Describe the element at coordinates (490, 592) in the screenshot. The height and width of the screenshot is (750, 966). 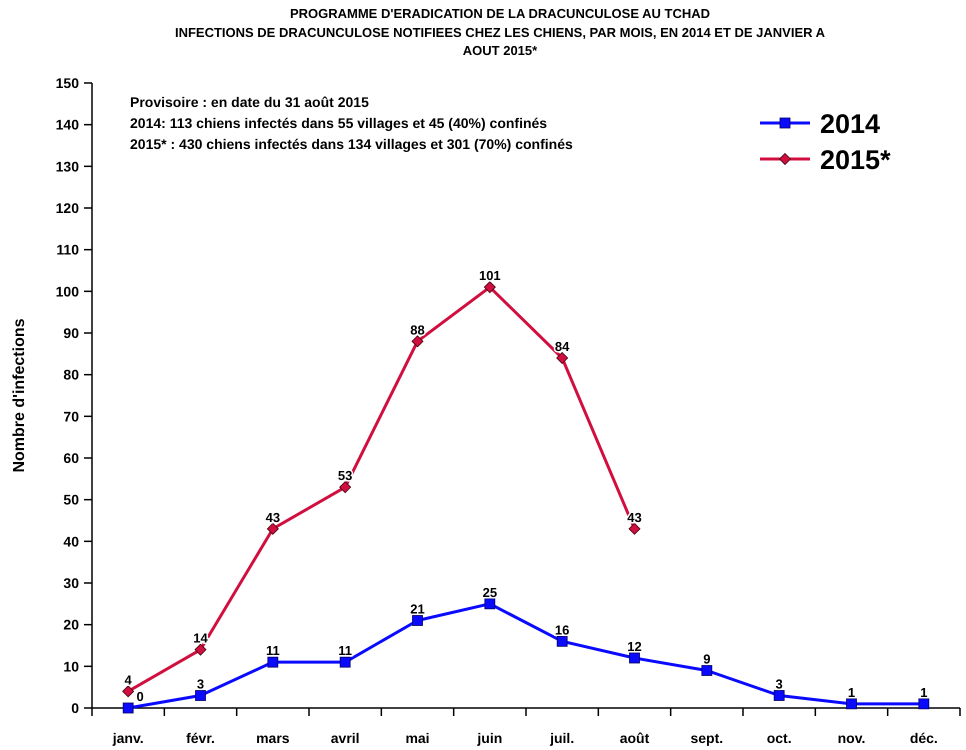
I see `data-label: 25` at that location.